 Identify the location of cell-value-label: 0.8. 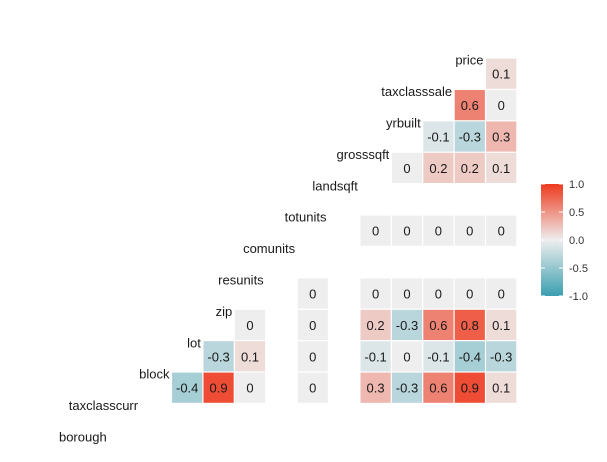
(470, 325).